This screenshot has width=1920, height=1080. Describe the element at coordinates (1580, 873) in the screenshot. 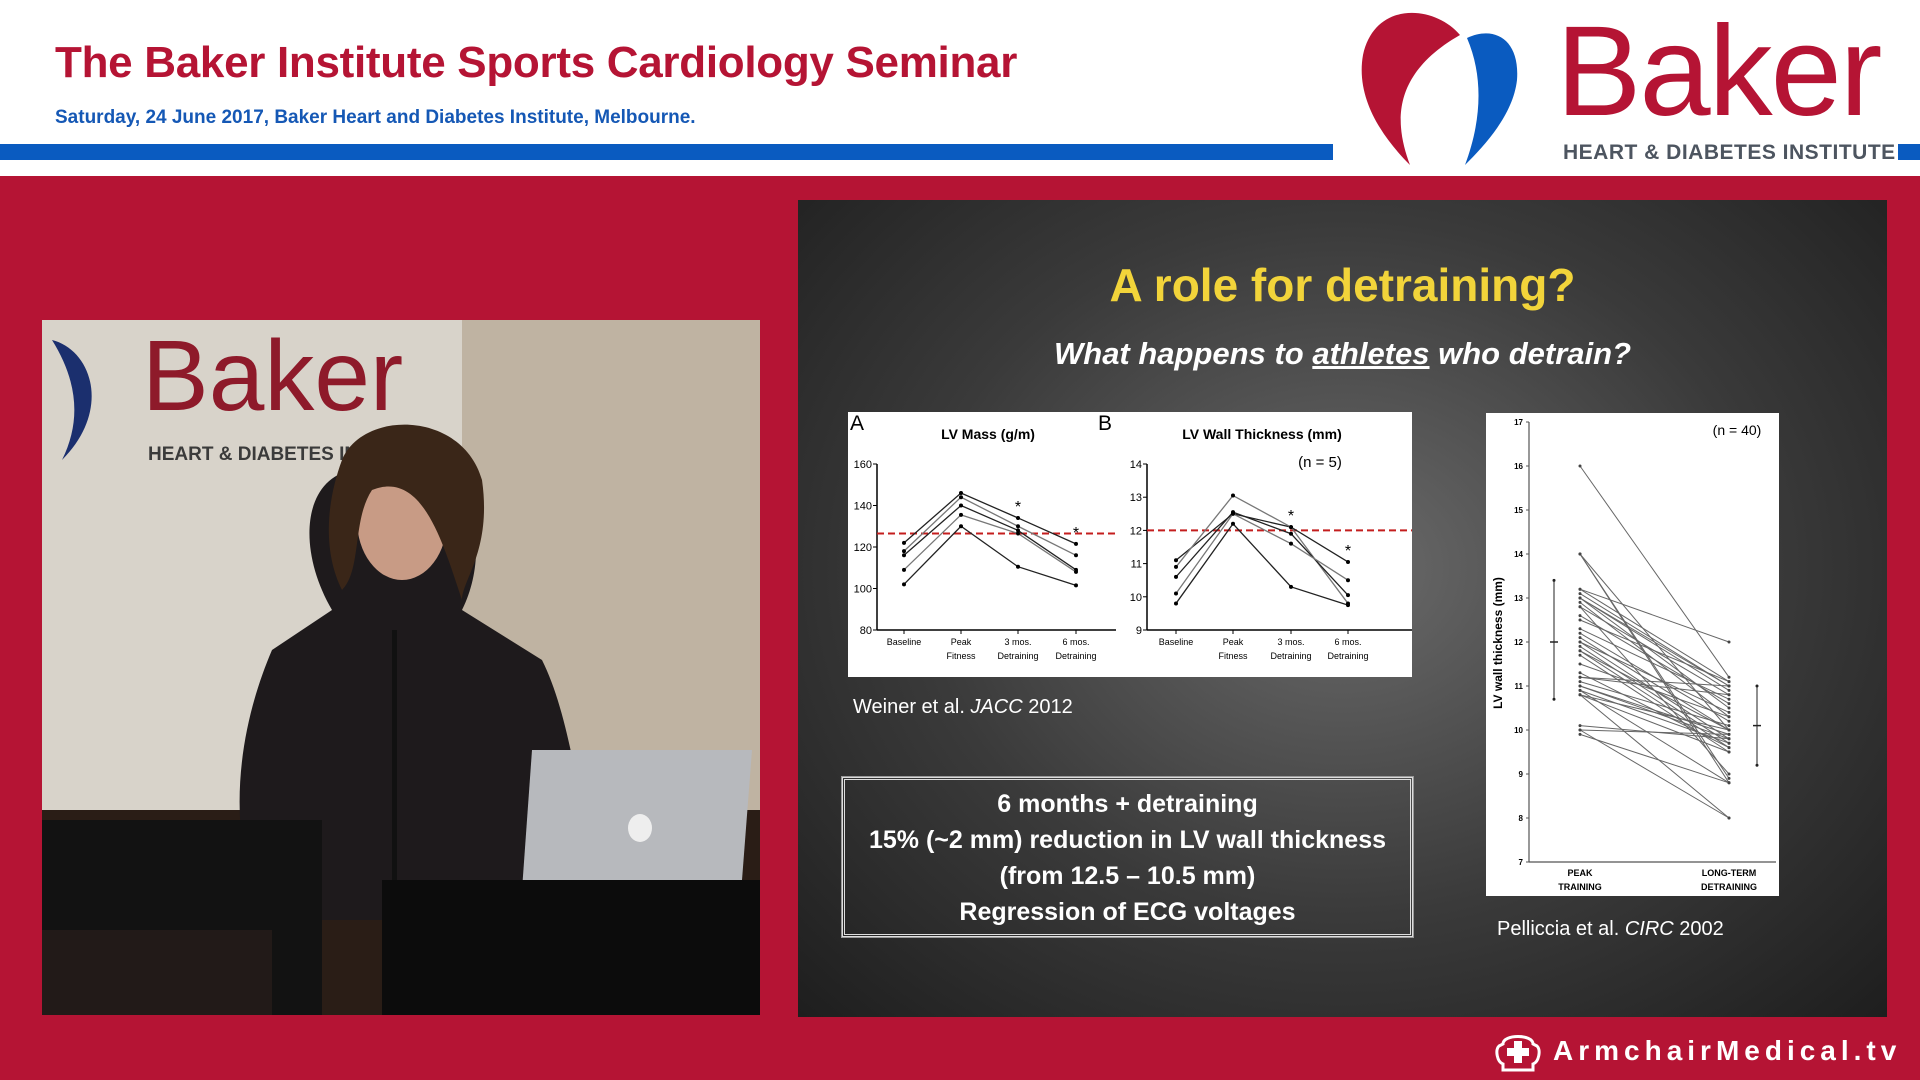

I see `x-tick-label: PEAK` at that location.